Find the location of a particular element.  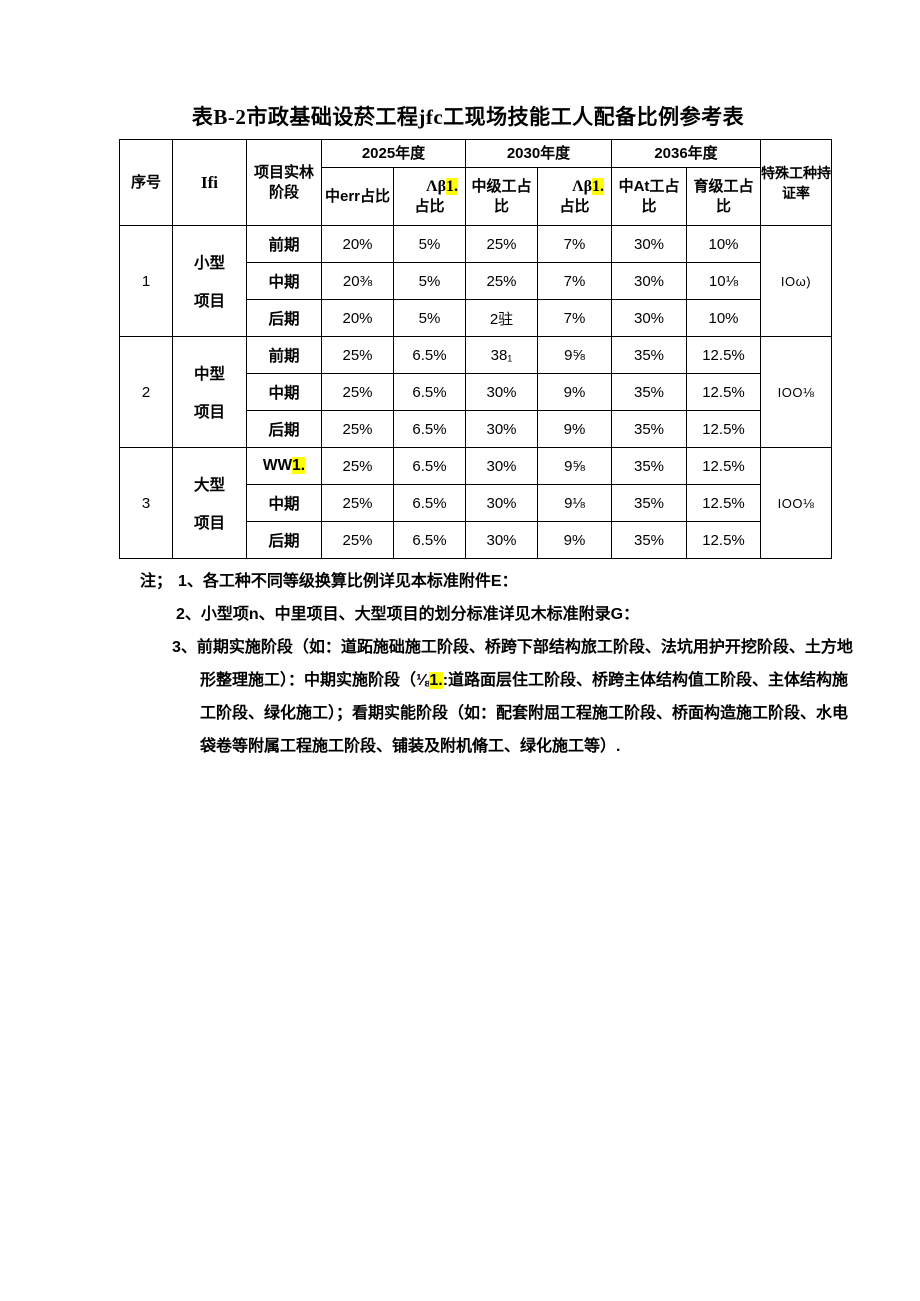

project-cell: 小型 项目 is located at coordinates (209, 281).